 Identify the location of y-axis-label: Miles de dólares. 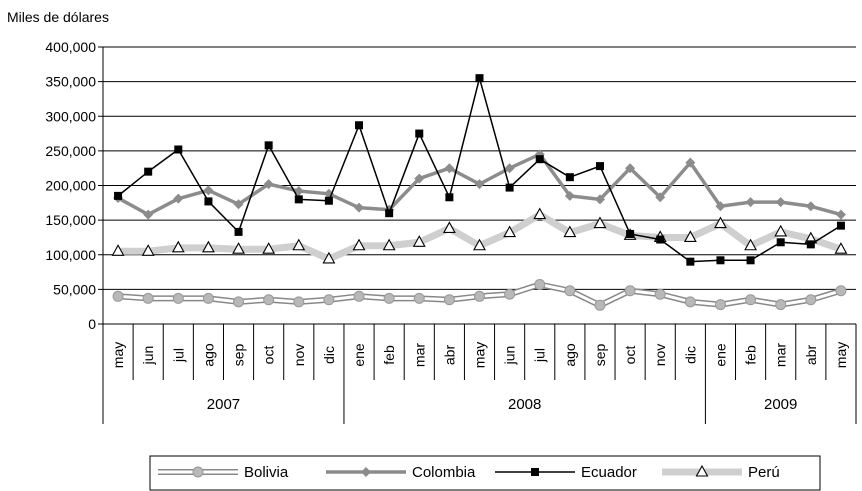
(58, 17).